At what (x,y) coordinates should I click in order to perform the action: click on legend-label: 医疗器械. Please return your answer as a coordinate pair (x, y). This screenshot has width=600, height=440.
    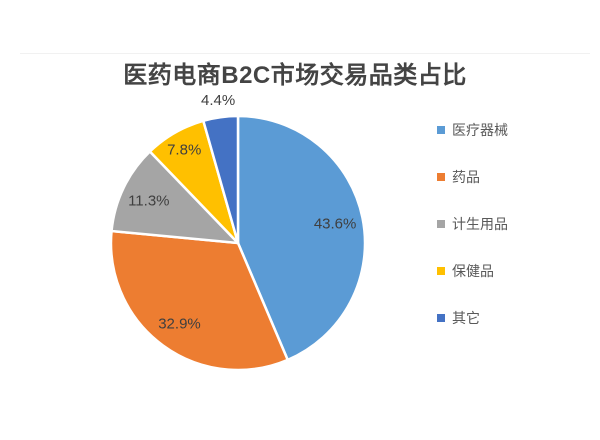
    Looking at the image, I should click on (480, 130).